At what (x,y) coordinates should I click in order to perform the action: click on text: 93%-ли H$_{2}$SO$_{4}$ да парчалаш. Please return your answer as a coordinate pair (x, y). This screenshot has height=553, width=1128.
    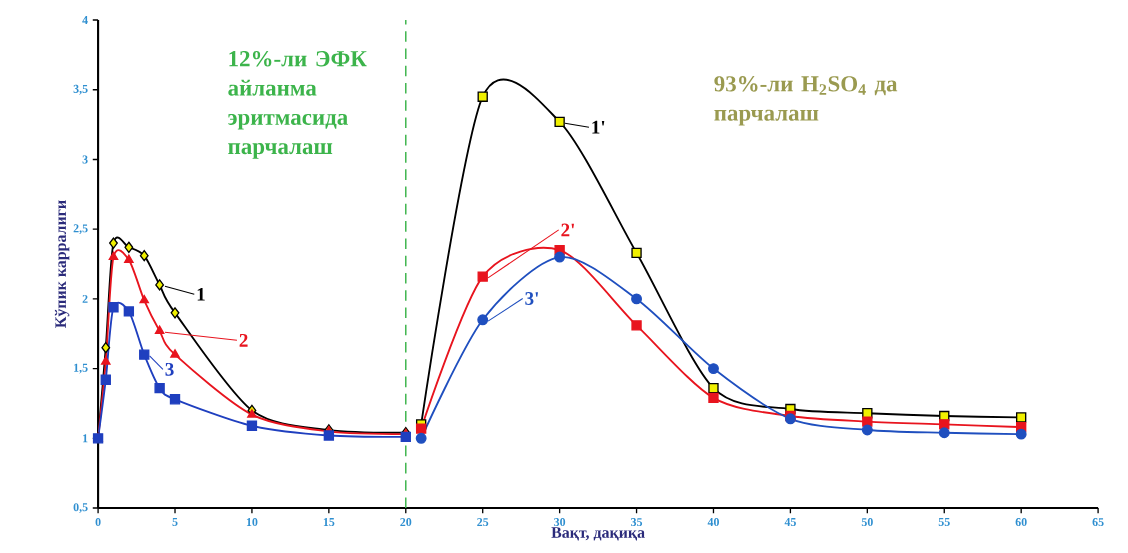
    Looking at the image, I should click on (806, 101).